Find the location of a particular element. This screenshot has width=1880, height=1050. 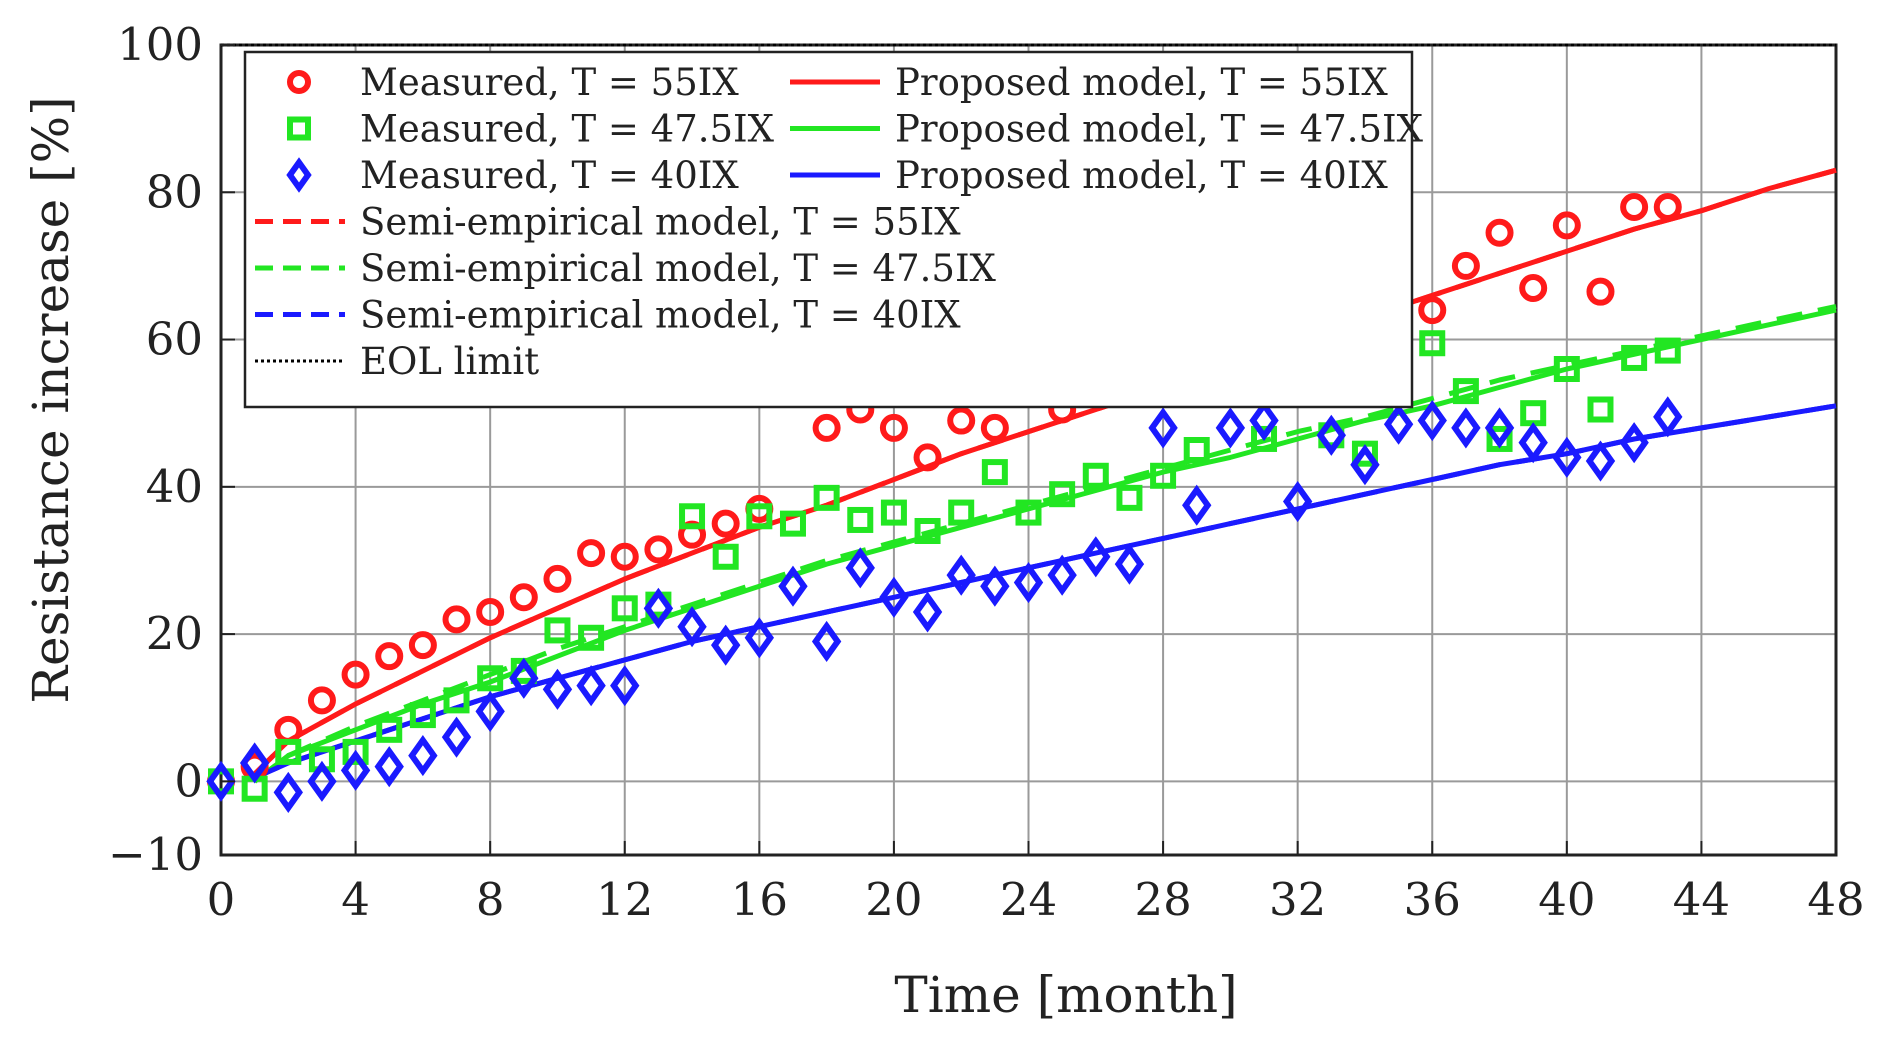

legend-label: EOL limit is located at coordinates (449, 361).